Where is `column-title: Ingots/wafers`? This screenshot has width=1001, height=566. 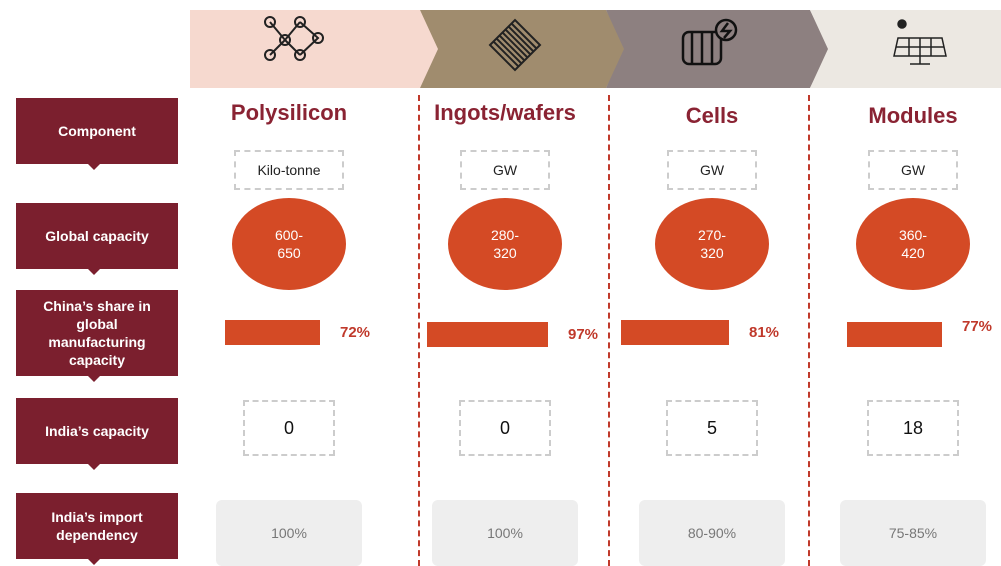 column-title: Ingots/wafers is located at coordinates (505, 112).